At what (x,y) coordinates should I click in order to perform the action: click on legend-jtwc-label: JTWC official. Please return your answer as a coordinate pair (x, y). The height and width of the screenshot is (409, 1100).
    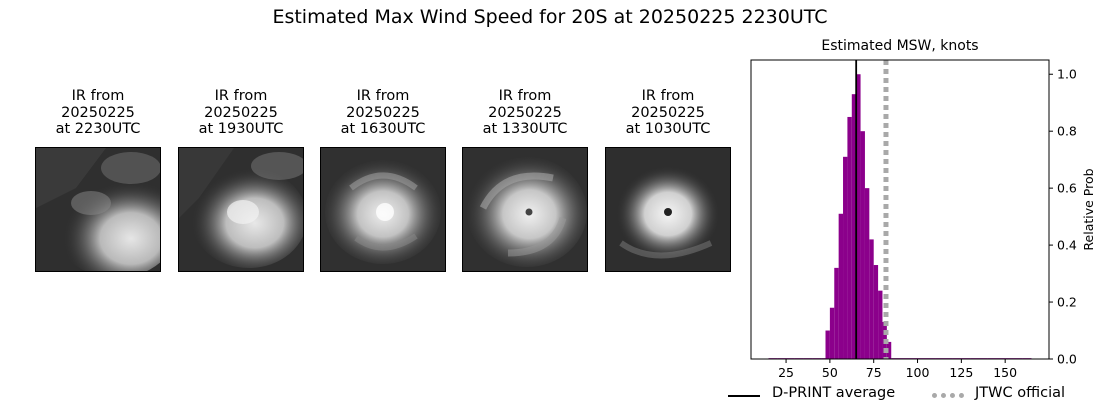
    Looking at the image, I should click on (1020, 393).